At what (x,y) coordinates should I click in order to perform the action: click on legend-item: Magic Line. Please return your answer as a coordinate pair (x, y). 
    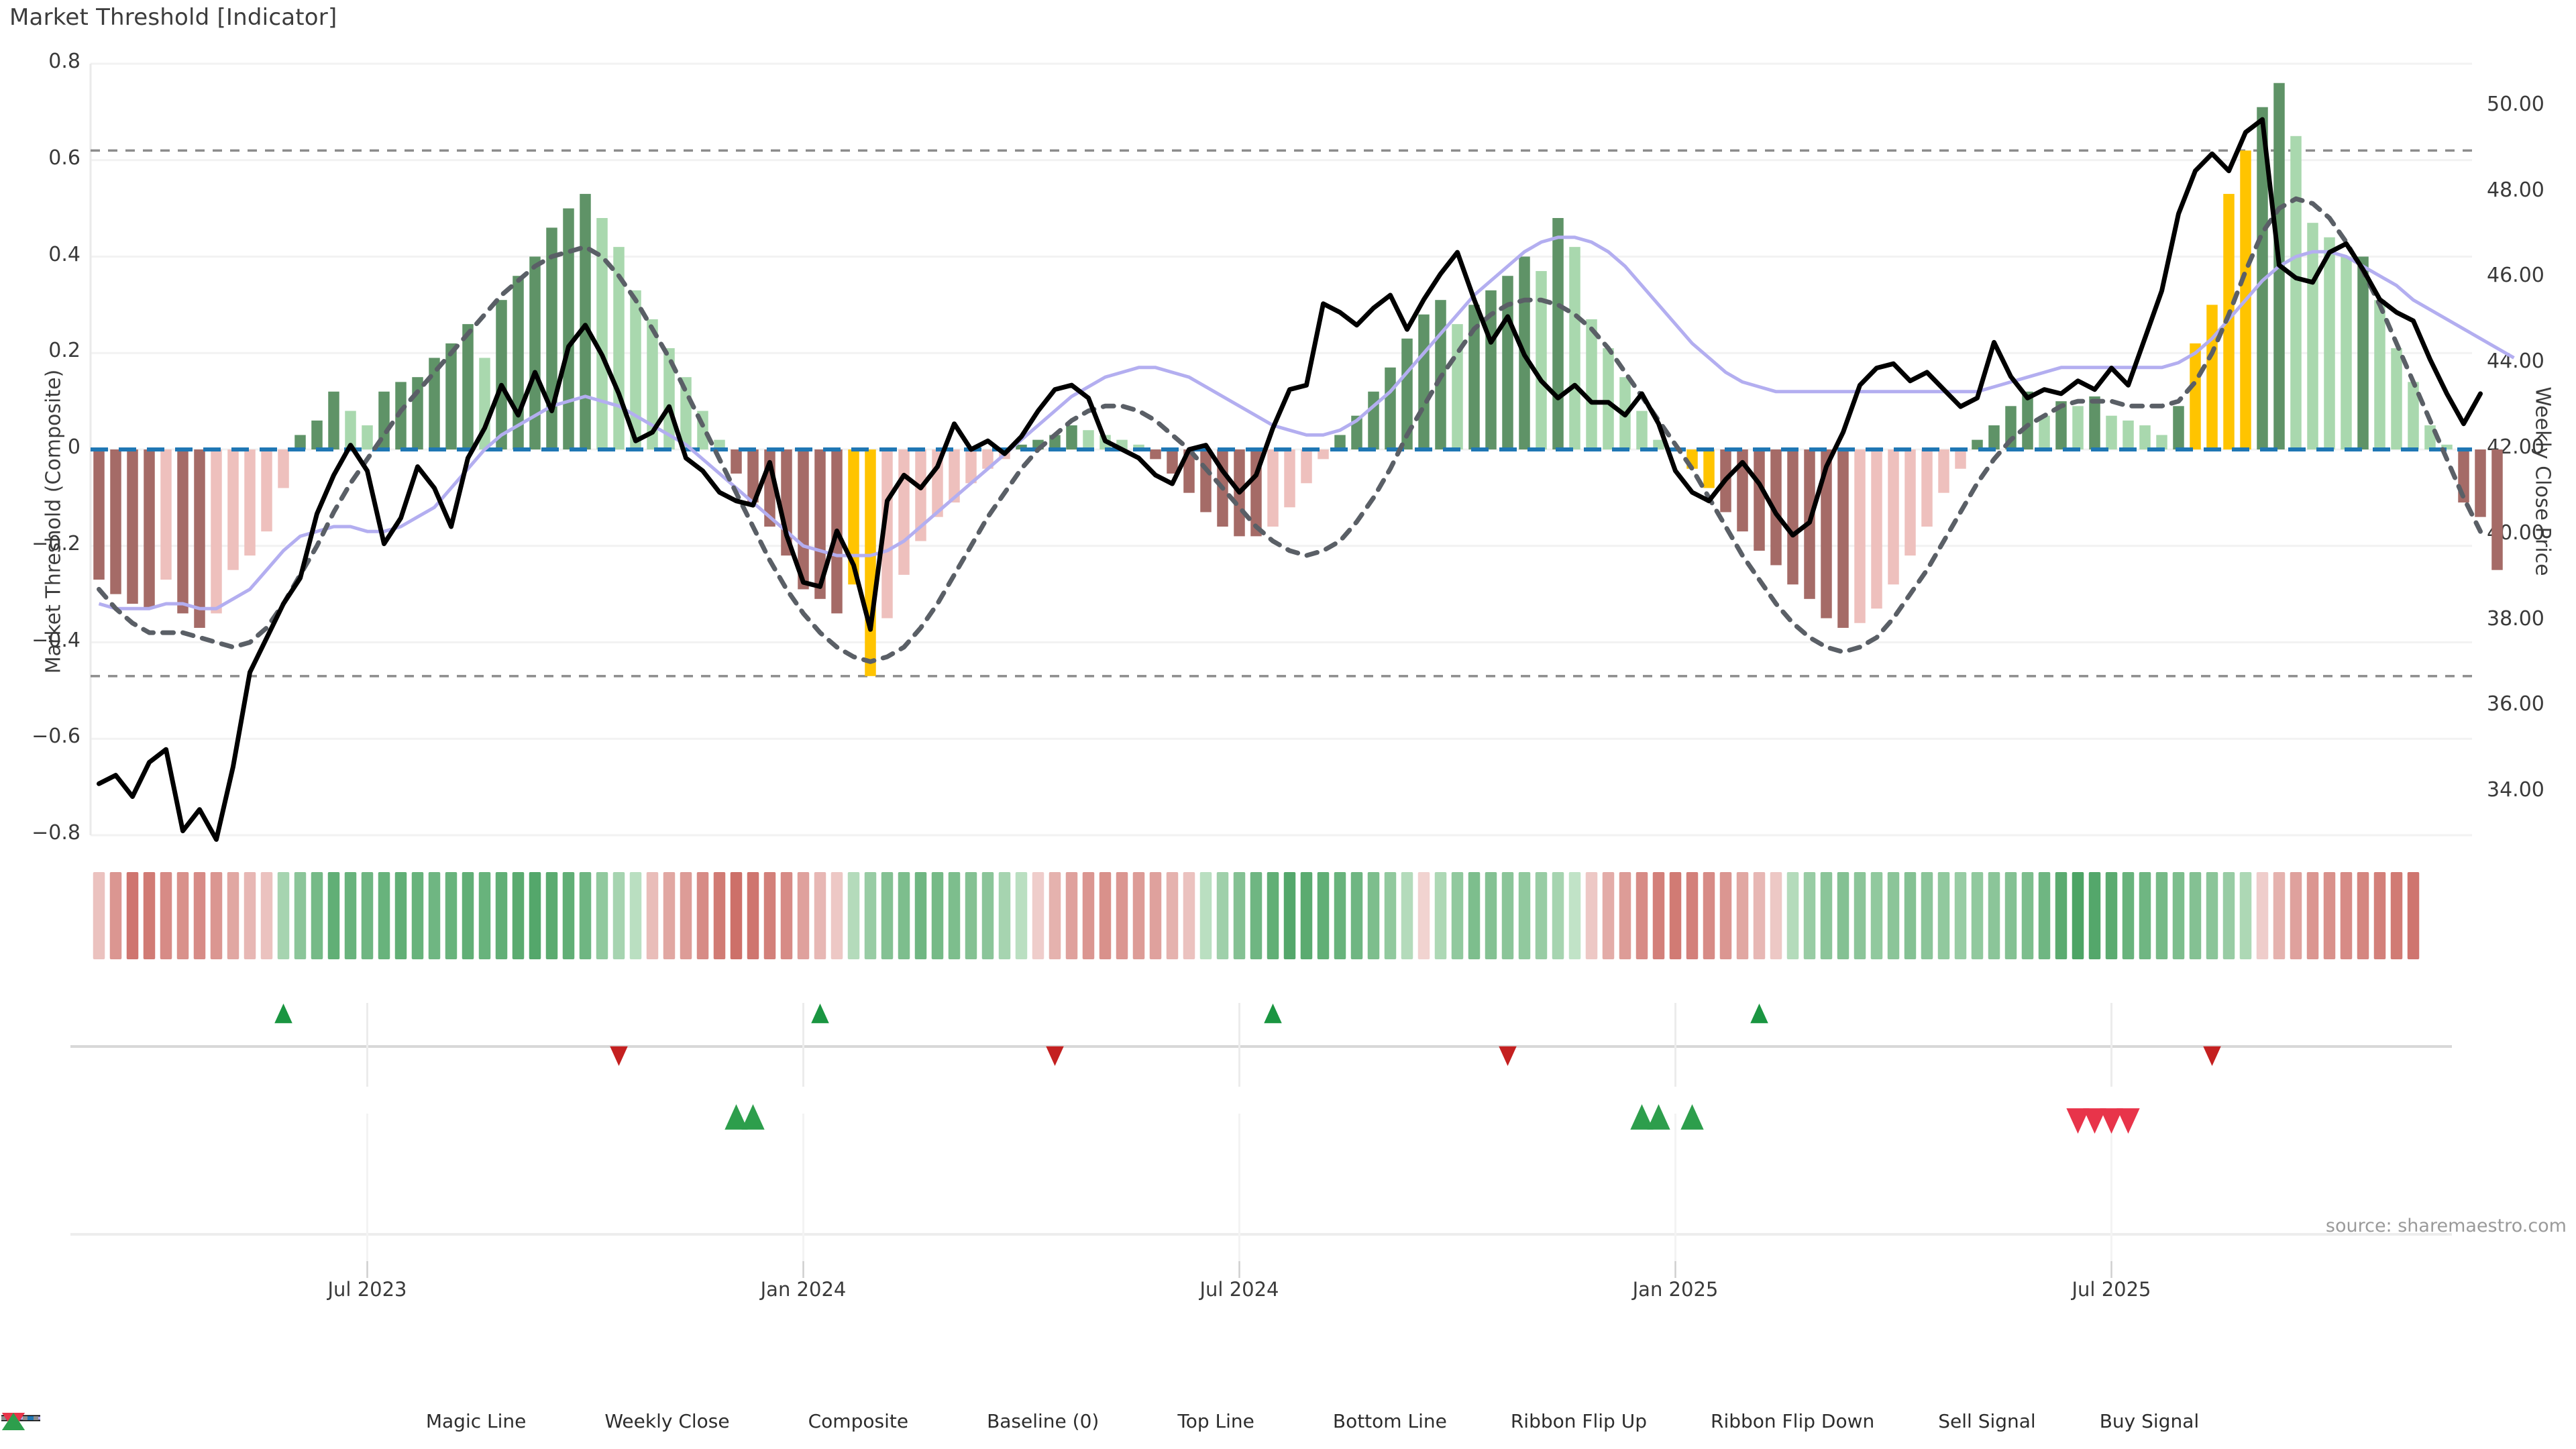
    Looking at the image, I should click on (263, 1421).